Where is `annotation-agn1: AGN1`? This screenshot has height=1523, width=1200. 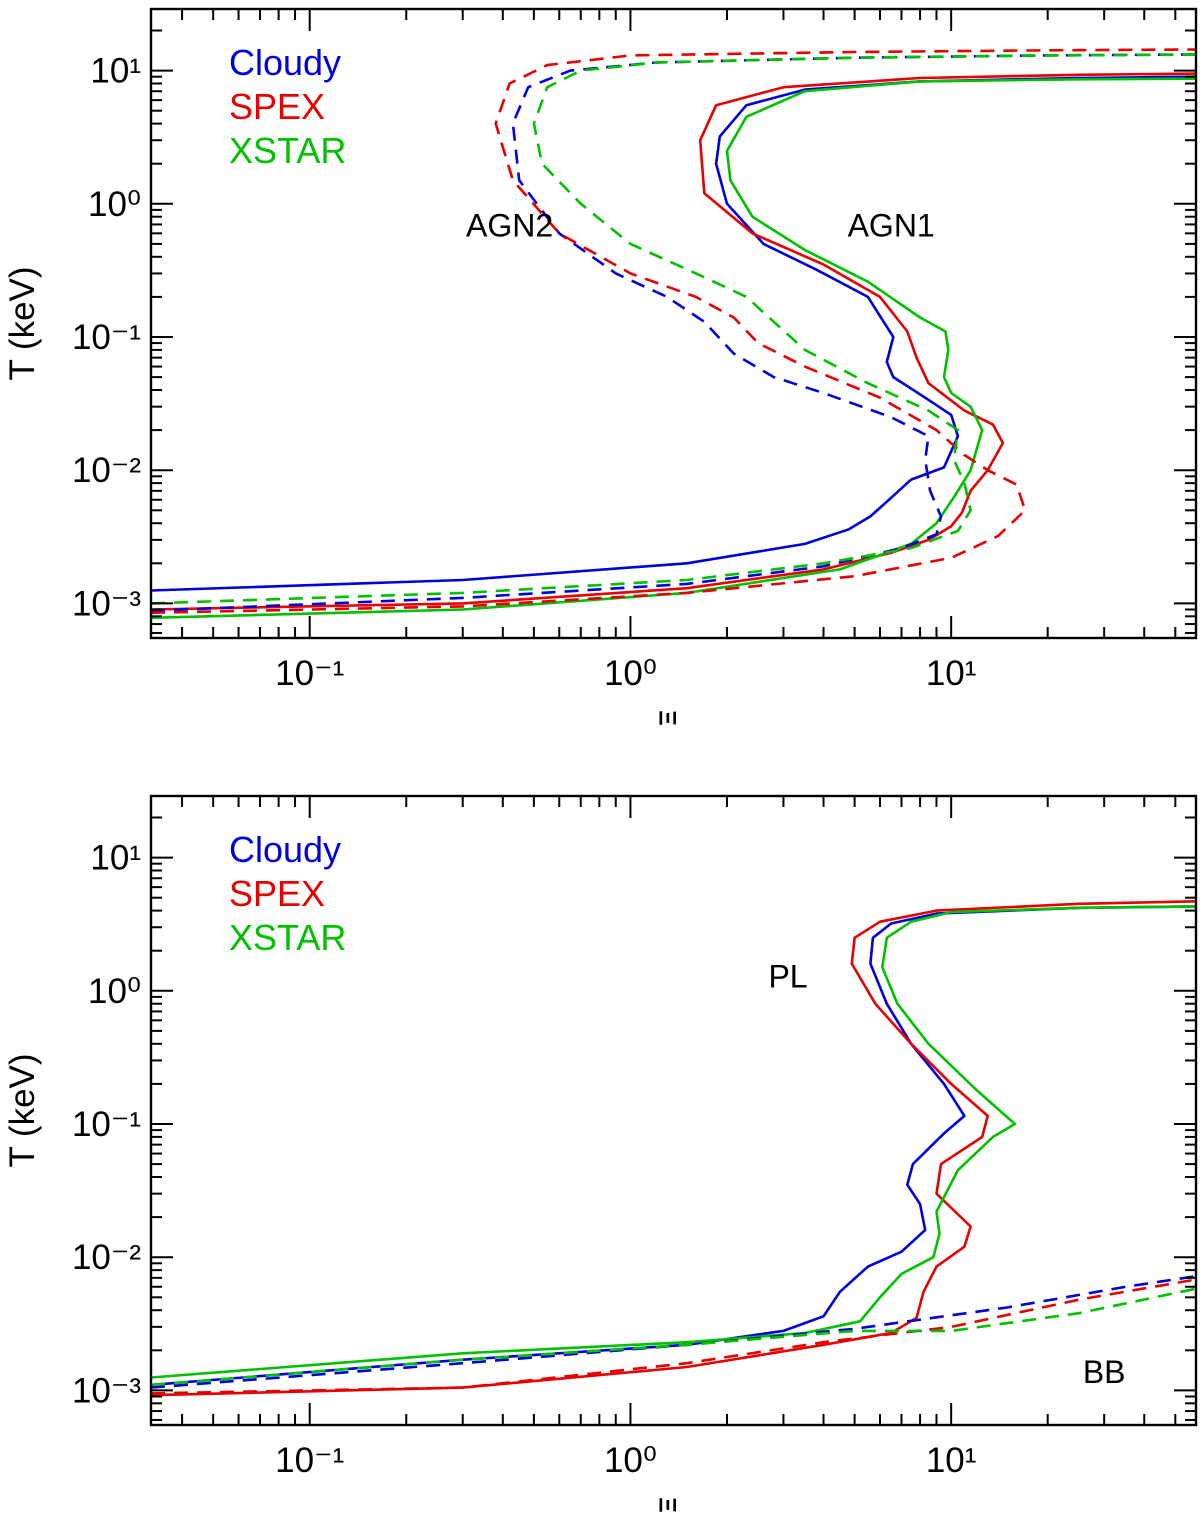
annotation-agn1: AGN1 is located at coordinates (891, 225).